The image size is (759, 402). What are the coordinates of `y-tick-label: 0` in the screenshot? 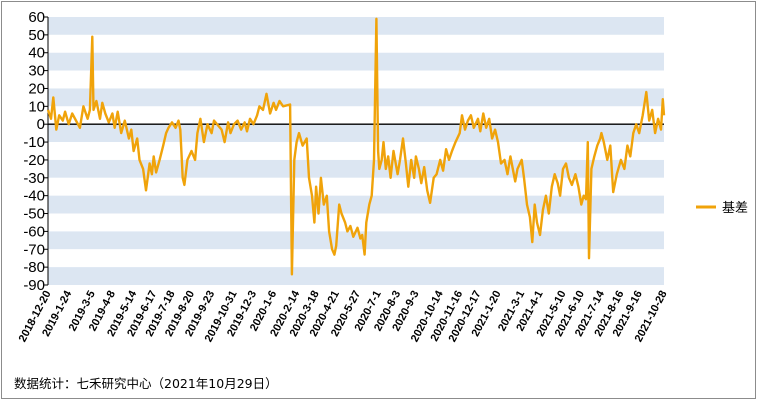 It's located at (41, 124).